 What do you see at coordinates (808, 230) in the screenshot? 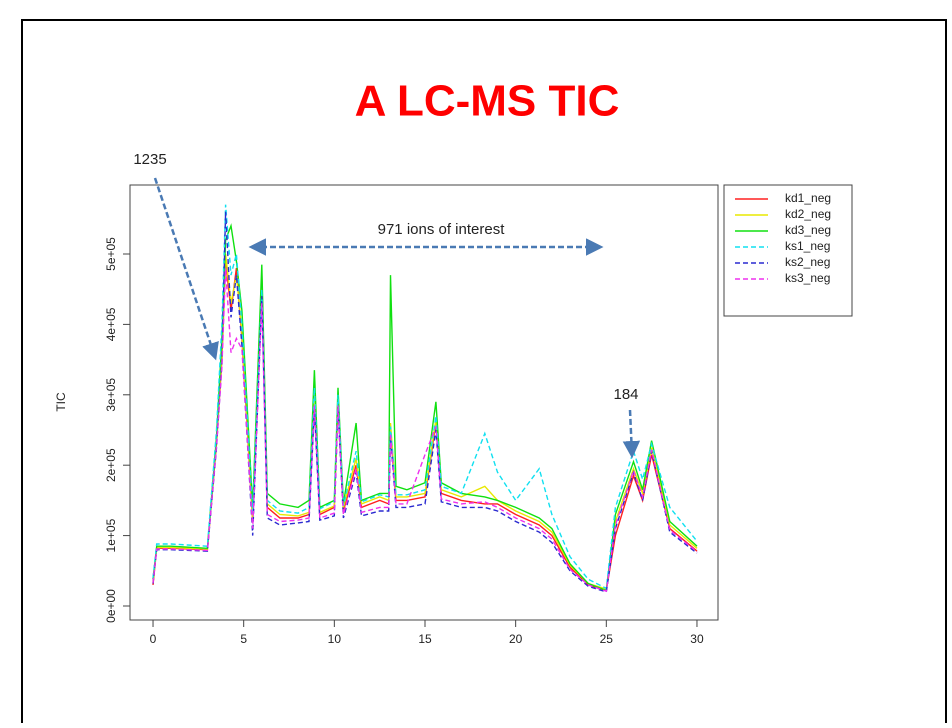
I see `legend-label: kd3_neg` at bounding box center [808, 230].